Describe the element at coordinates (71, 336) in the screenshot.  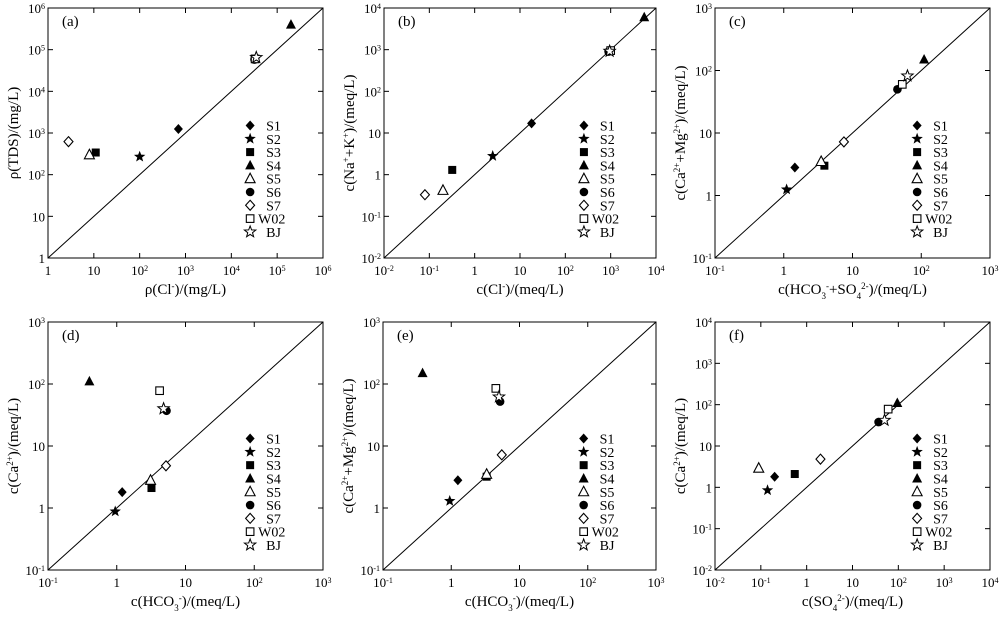
I see `panel-label: (d)` at that location.